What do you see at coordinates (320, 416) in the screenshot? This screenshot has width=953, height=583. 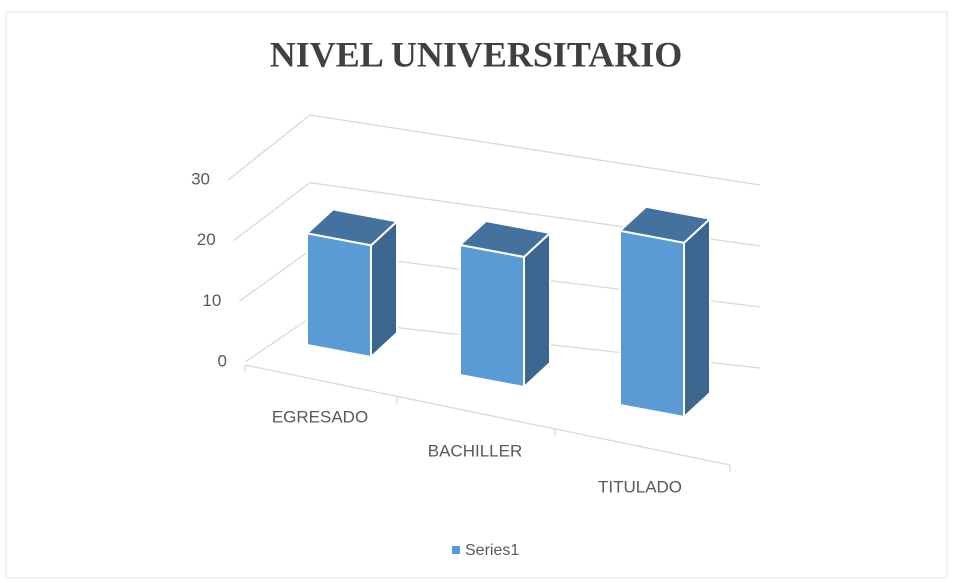 I see `x-tick-label: EGRESADO` at bounding box center [320, 416].